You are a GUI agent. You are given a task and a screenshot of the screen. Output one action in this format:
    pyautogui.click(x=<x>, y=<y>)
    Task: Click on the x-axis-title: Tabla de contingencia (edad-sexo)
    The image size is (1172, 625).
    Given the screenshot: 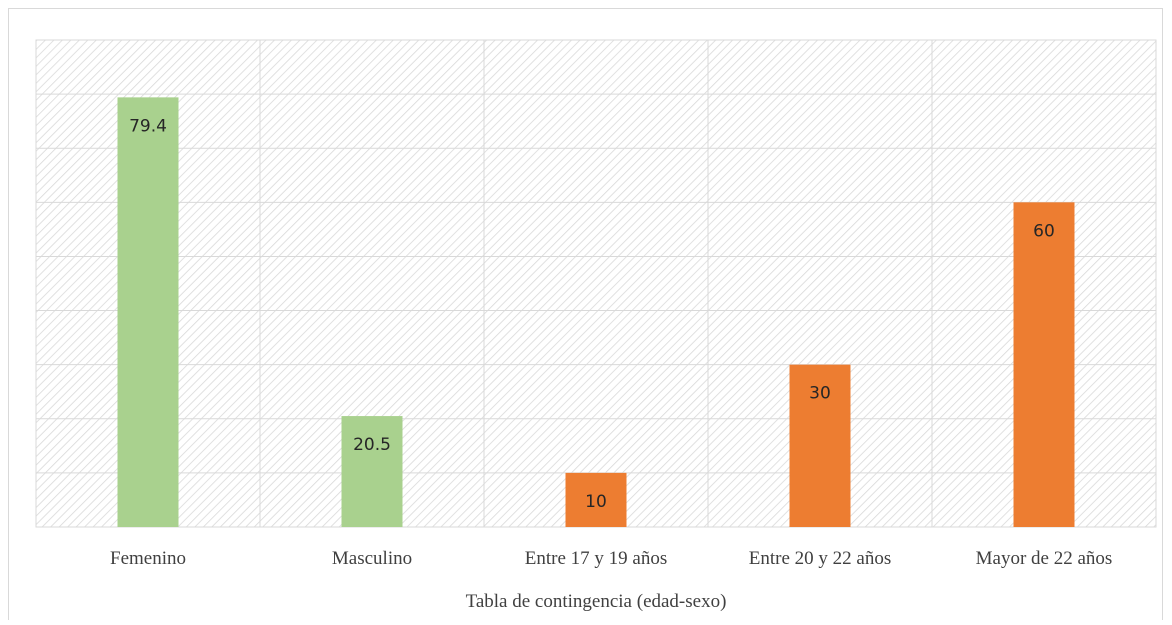 What is the action you would take?
    pyautogui.click(x=596, y=601)
    